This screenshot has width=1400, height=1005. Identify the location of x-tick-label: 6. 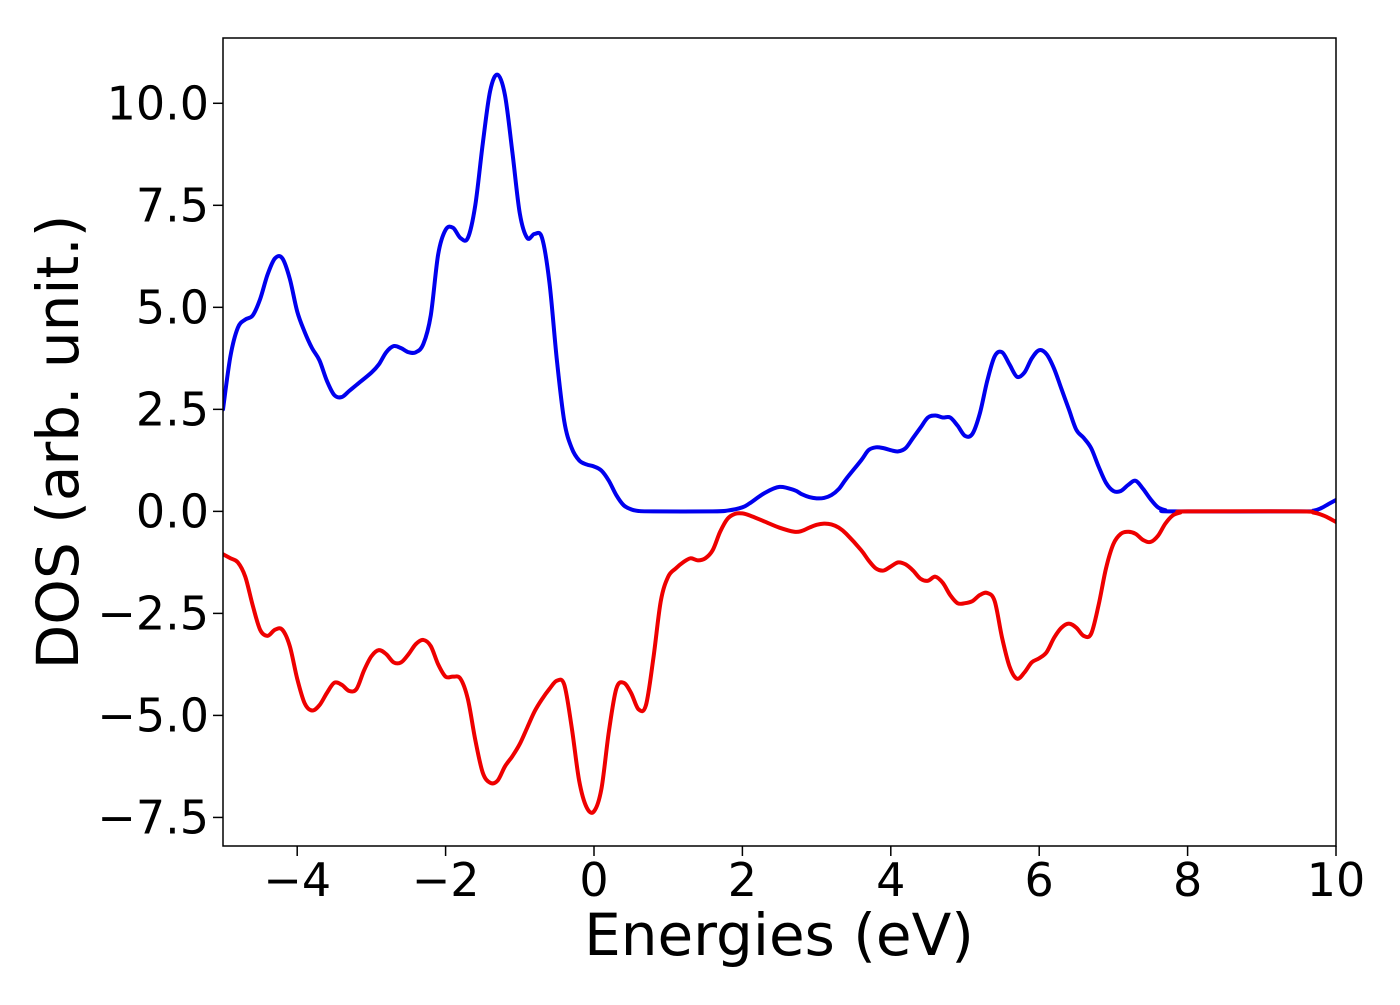
(1039, 880).